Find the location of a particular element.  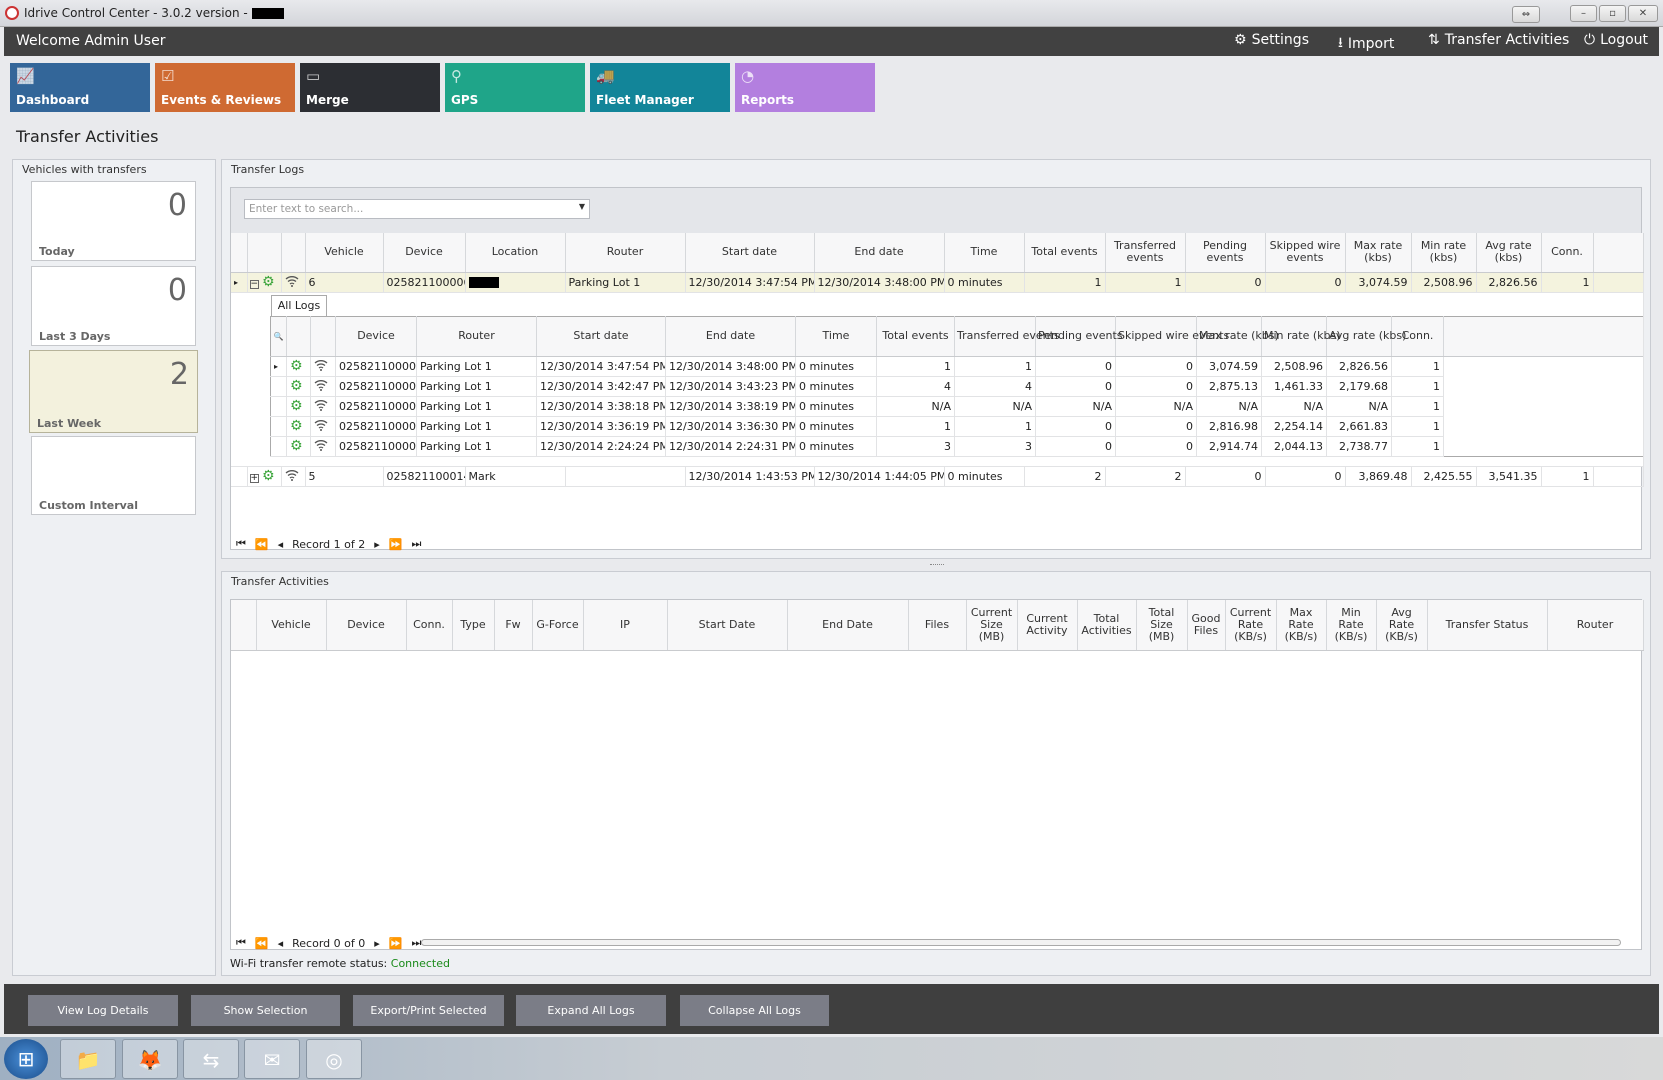

column-header: IP is located at coordinates (625, 625).